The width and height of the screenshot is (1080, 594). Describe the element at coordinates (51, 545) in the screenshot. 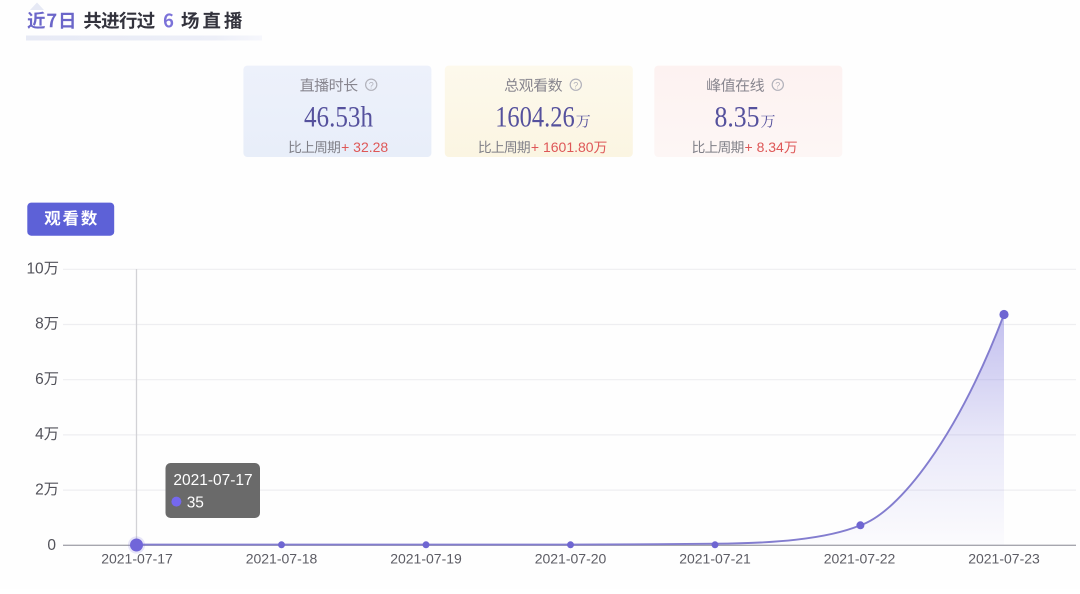

I see `svg-text: 0` at that location.